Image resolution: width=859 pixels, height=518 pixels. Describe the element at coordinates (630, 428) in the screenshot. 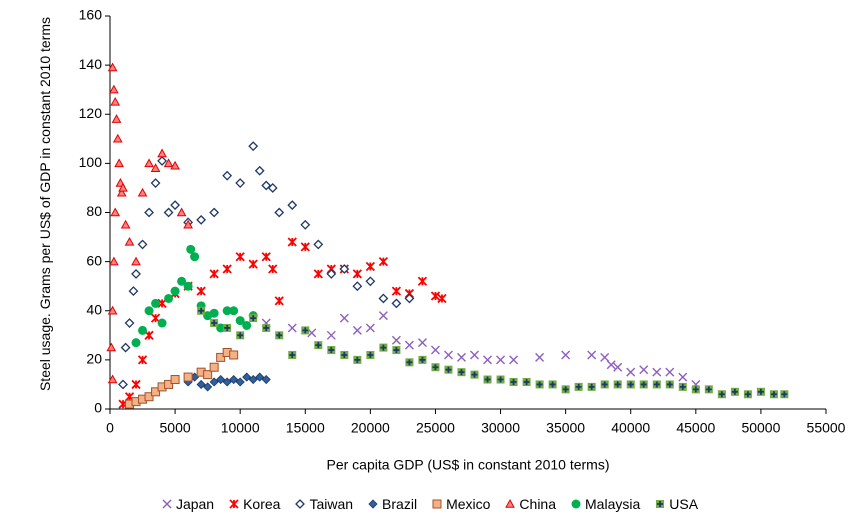

I see `x-tick-label: 40000` at that location.